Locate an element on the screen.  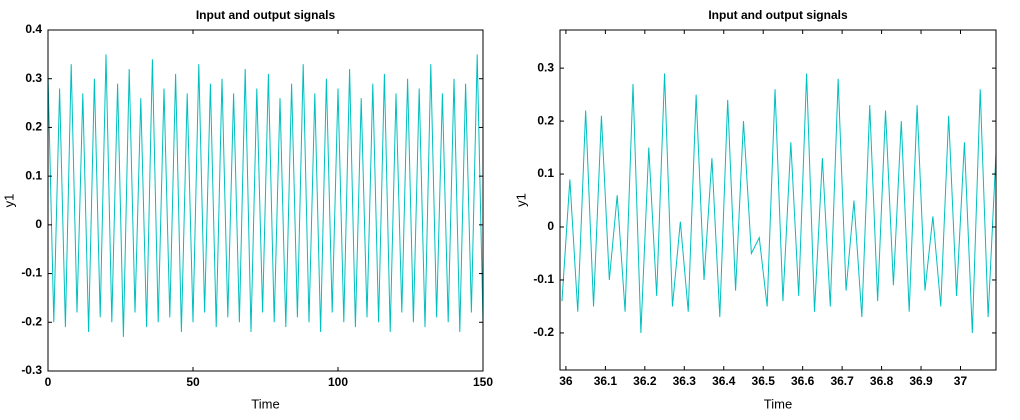
x-tick-label: 0 is located at coordinates (48, 382).